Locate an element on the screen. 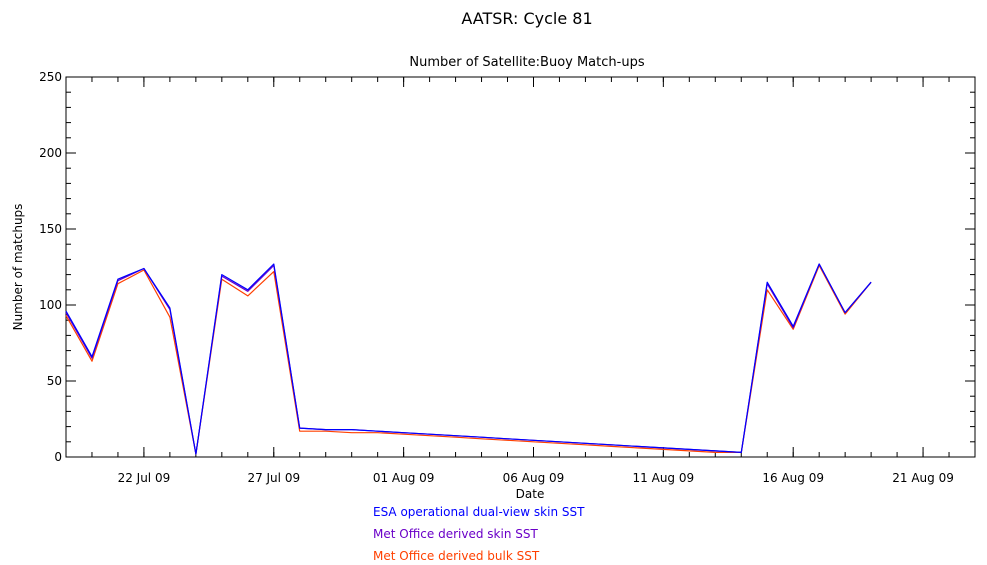 The width and height of the screenshot is (987, 565). y-tick-label: 50 is located at coordinates (54, 381).